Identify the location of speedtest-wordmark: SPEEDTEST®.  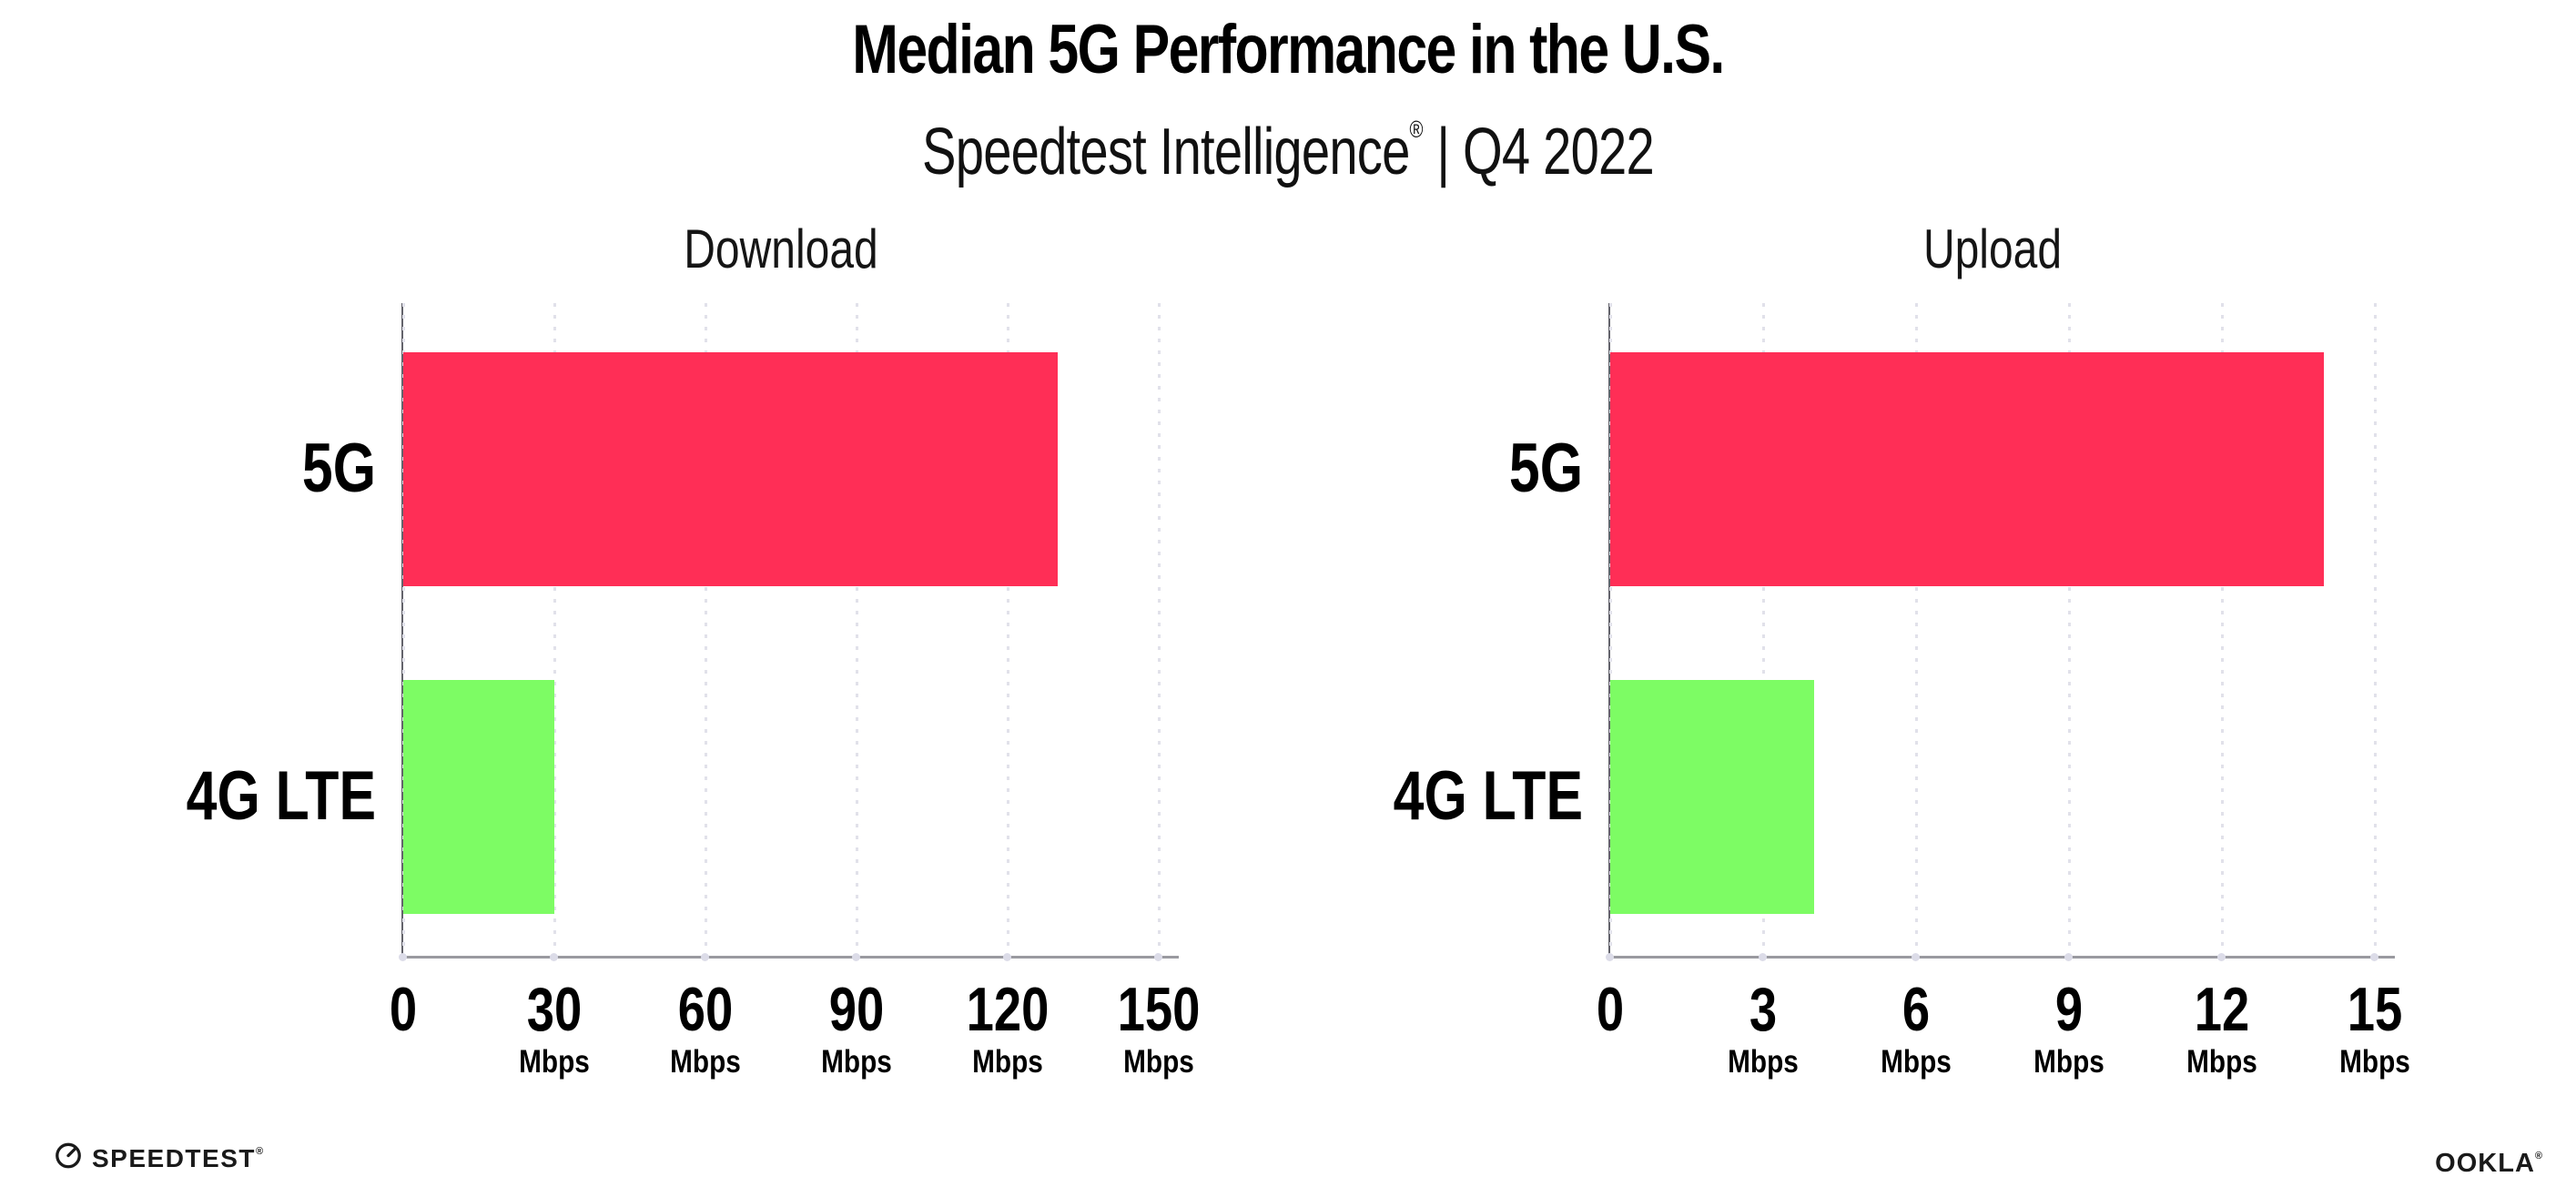
(178, 1158).